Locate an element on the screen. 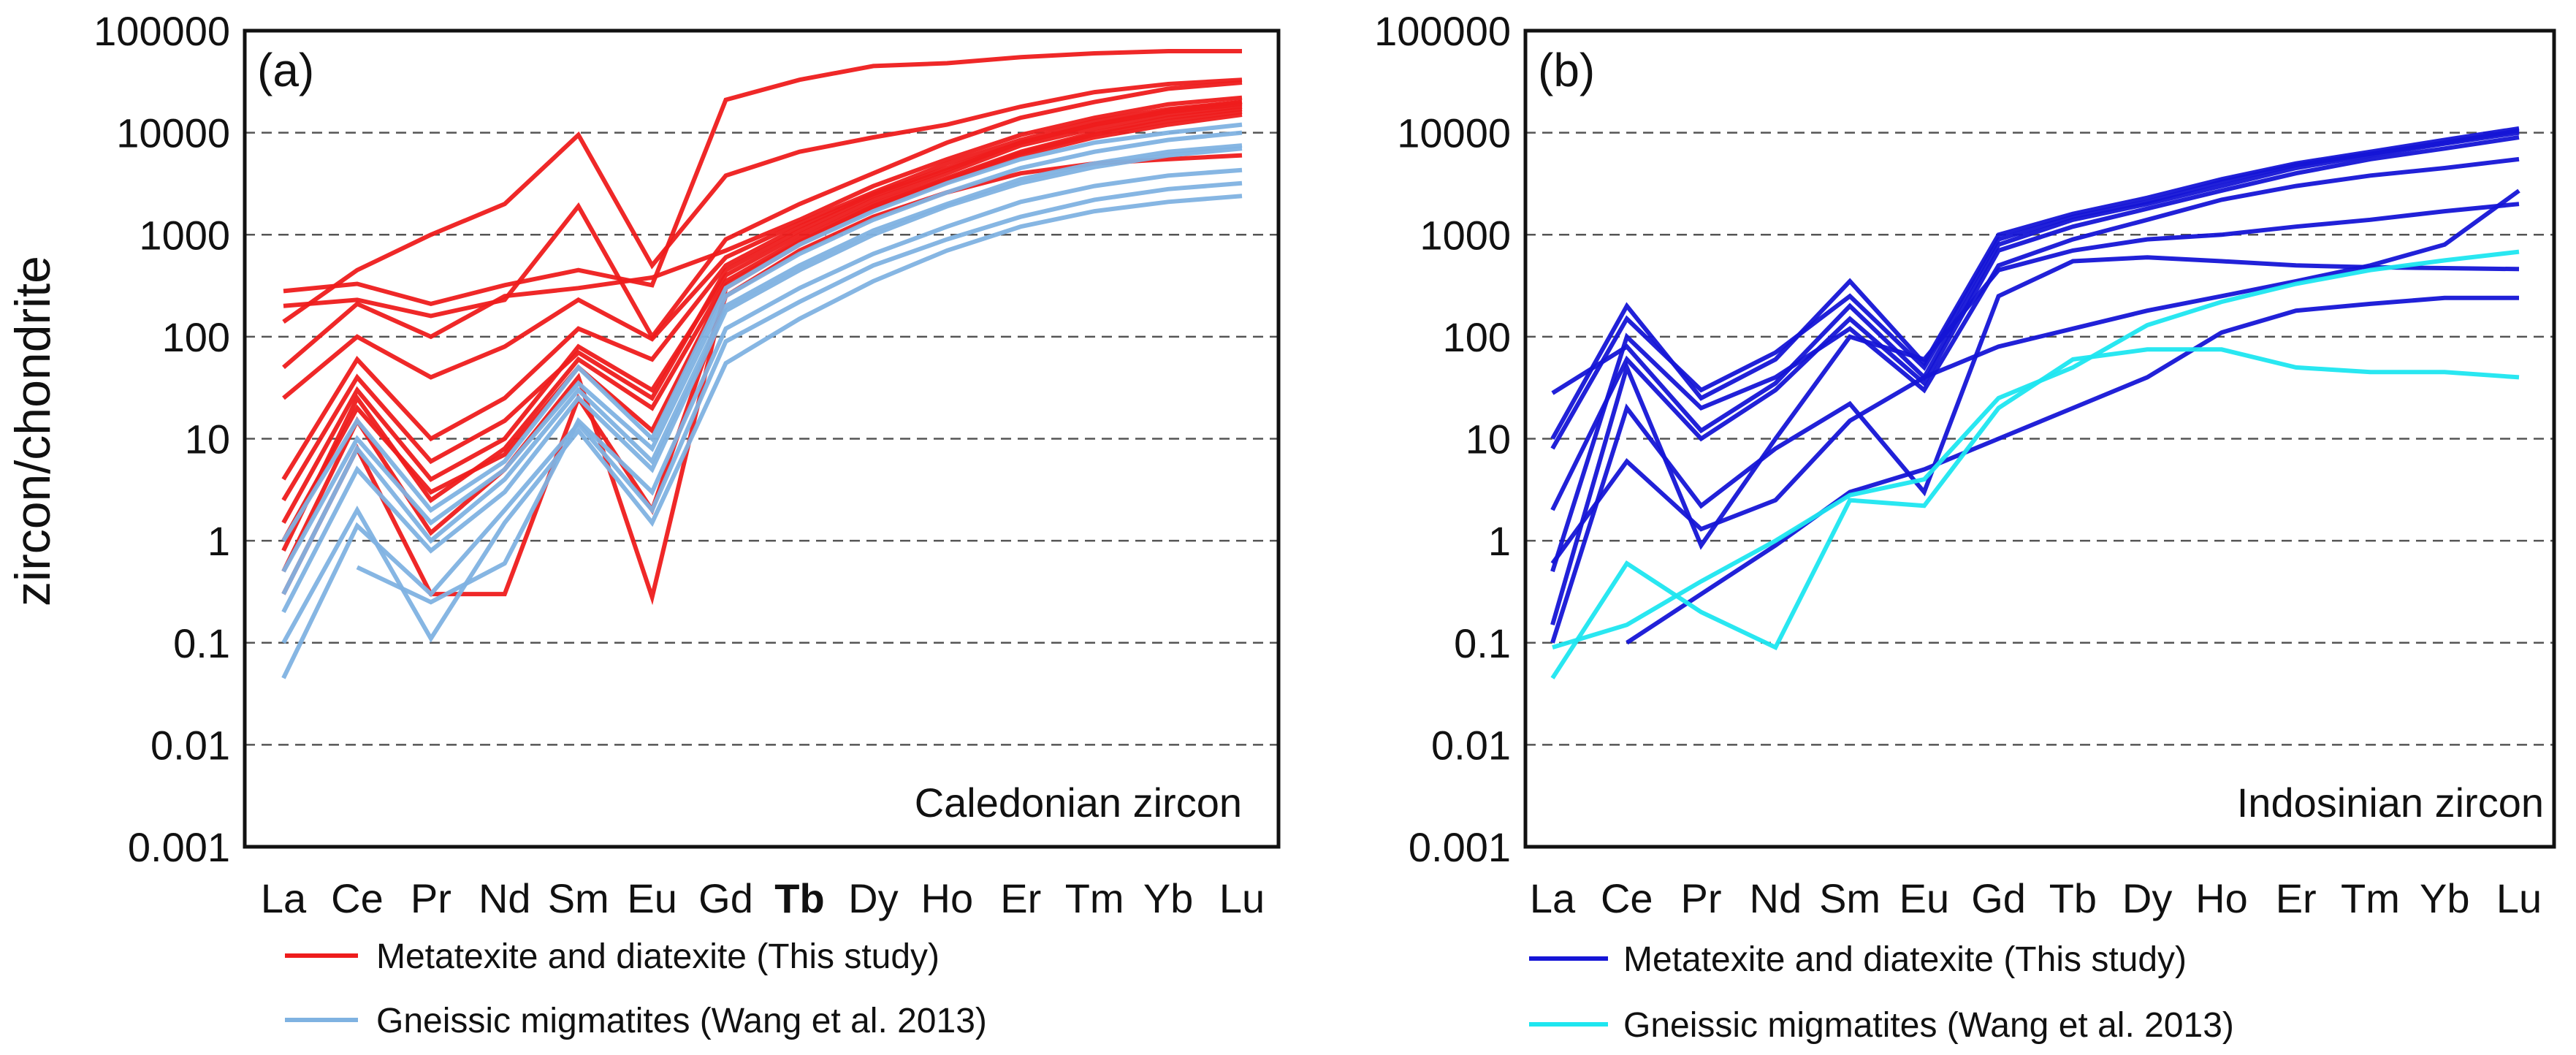 This screenshot has width=2576, height=1055. panel-b-x-ticks: La Ce Pr Nd Sm Eu Gd Tb Dy Ho Er Tm Yb Lu is located at coordinates (2036, 898).